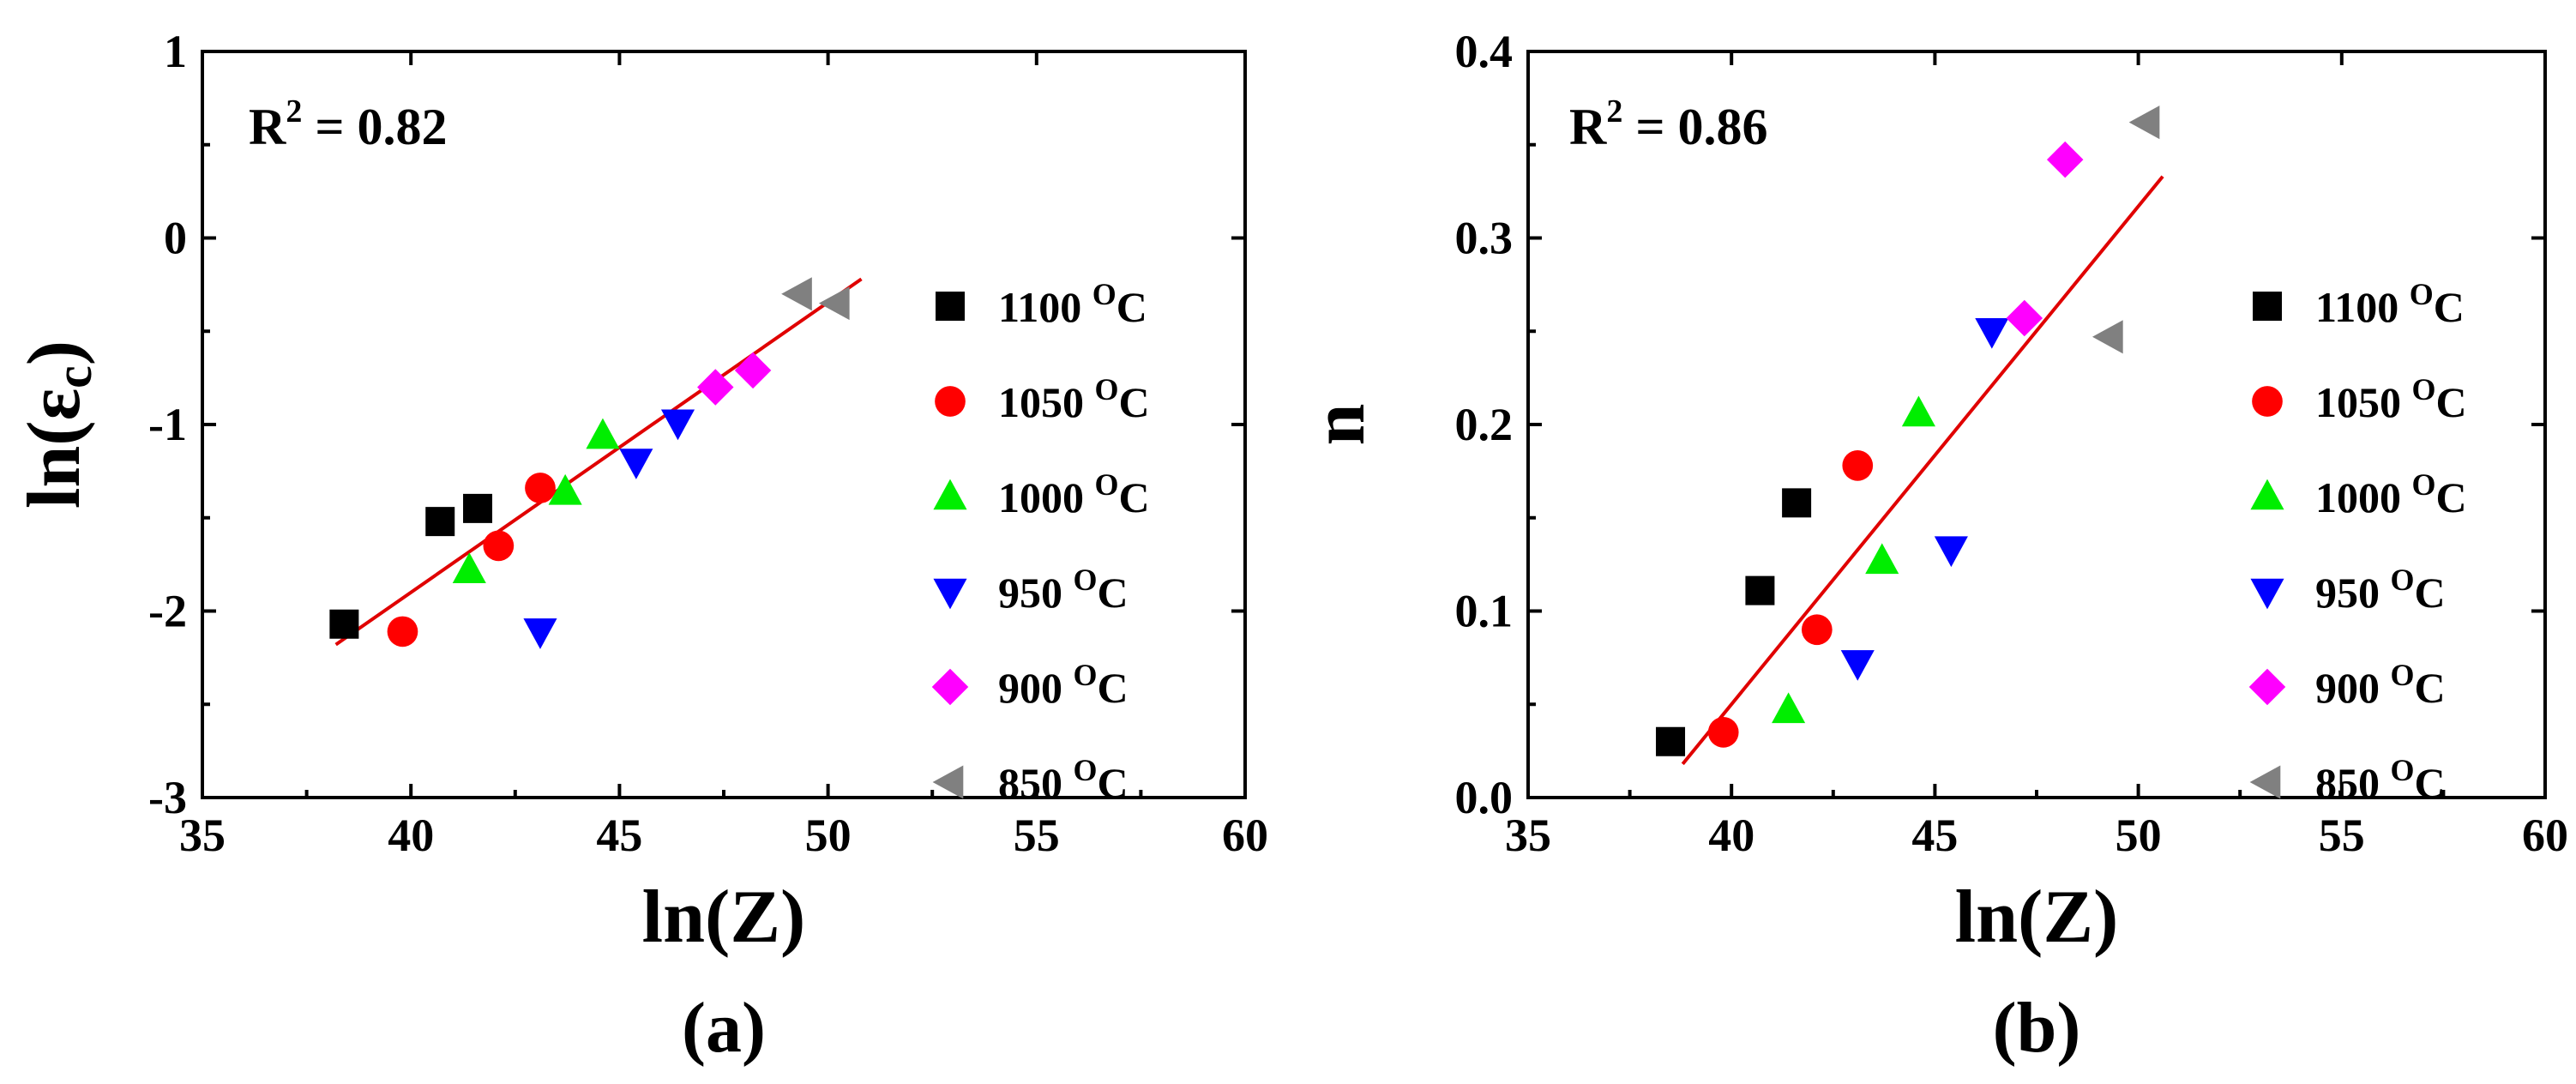 The image size is (2576, 1084). I want to click on legend-label: 900 OC, so click(2380, 685).